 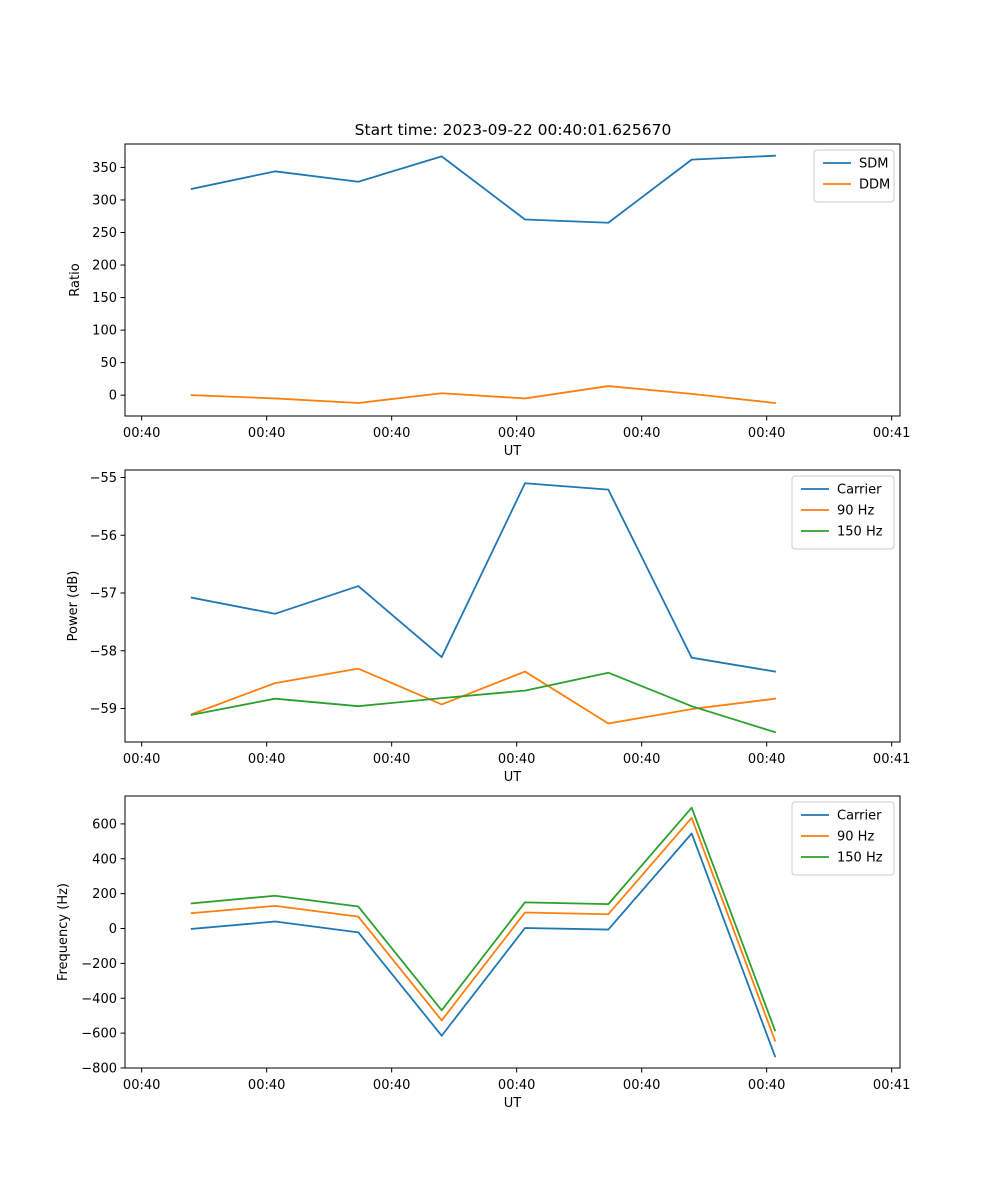 I want to click on power-legend-label-150-hz: 150 Hz, so click(x=860, y=532).